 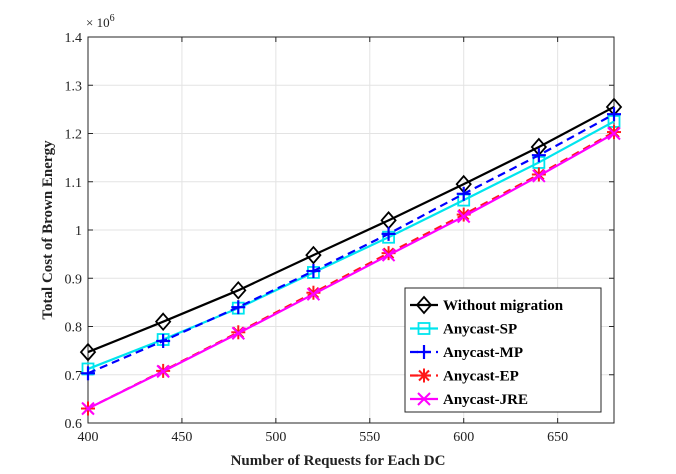 I want to click on square-marker, so click(x=424, y=328).